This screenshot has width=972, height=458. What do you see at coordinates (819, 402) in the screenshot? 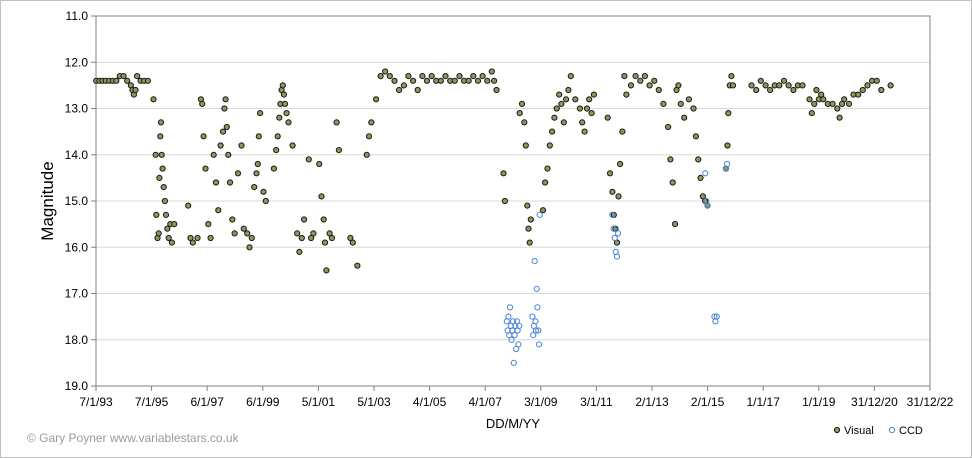
I see `x-tick-label: 1/1/19` at bounding box center [819, 402].